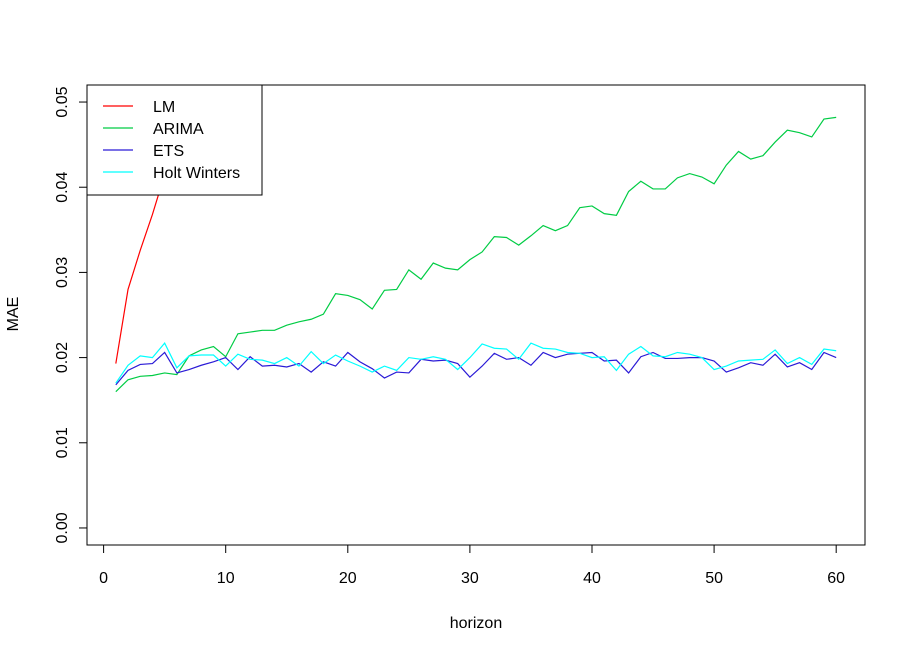 This screenshot has width=905, height=652. I want to click on y-tick-label: 0.04, so click(62, 187).